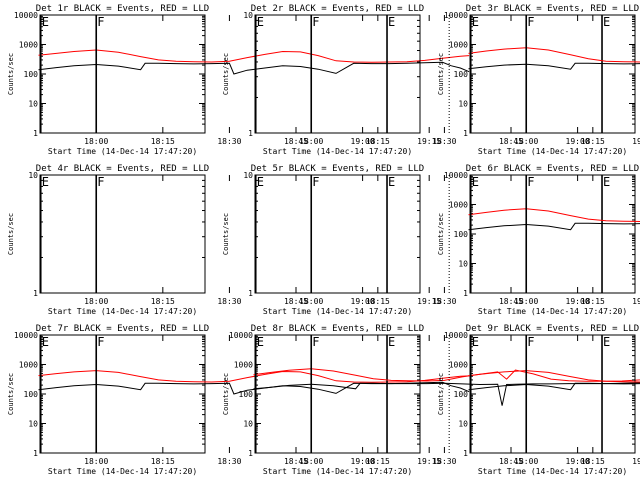  I want to click on plot-title: Det 9r BLACK = Events, RED = LLD, so click(552, 329).